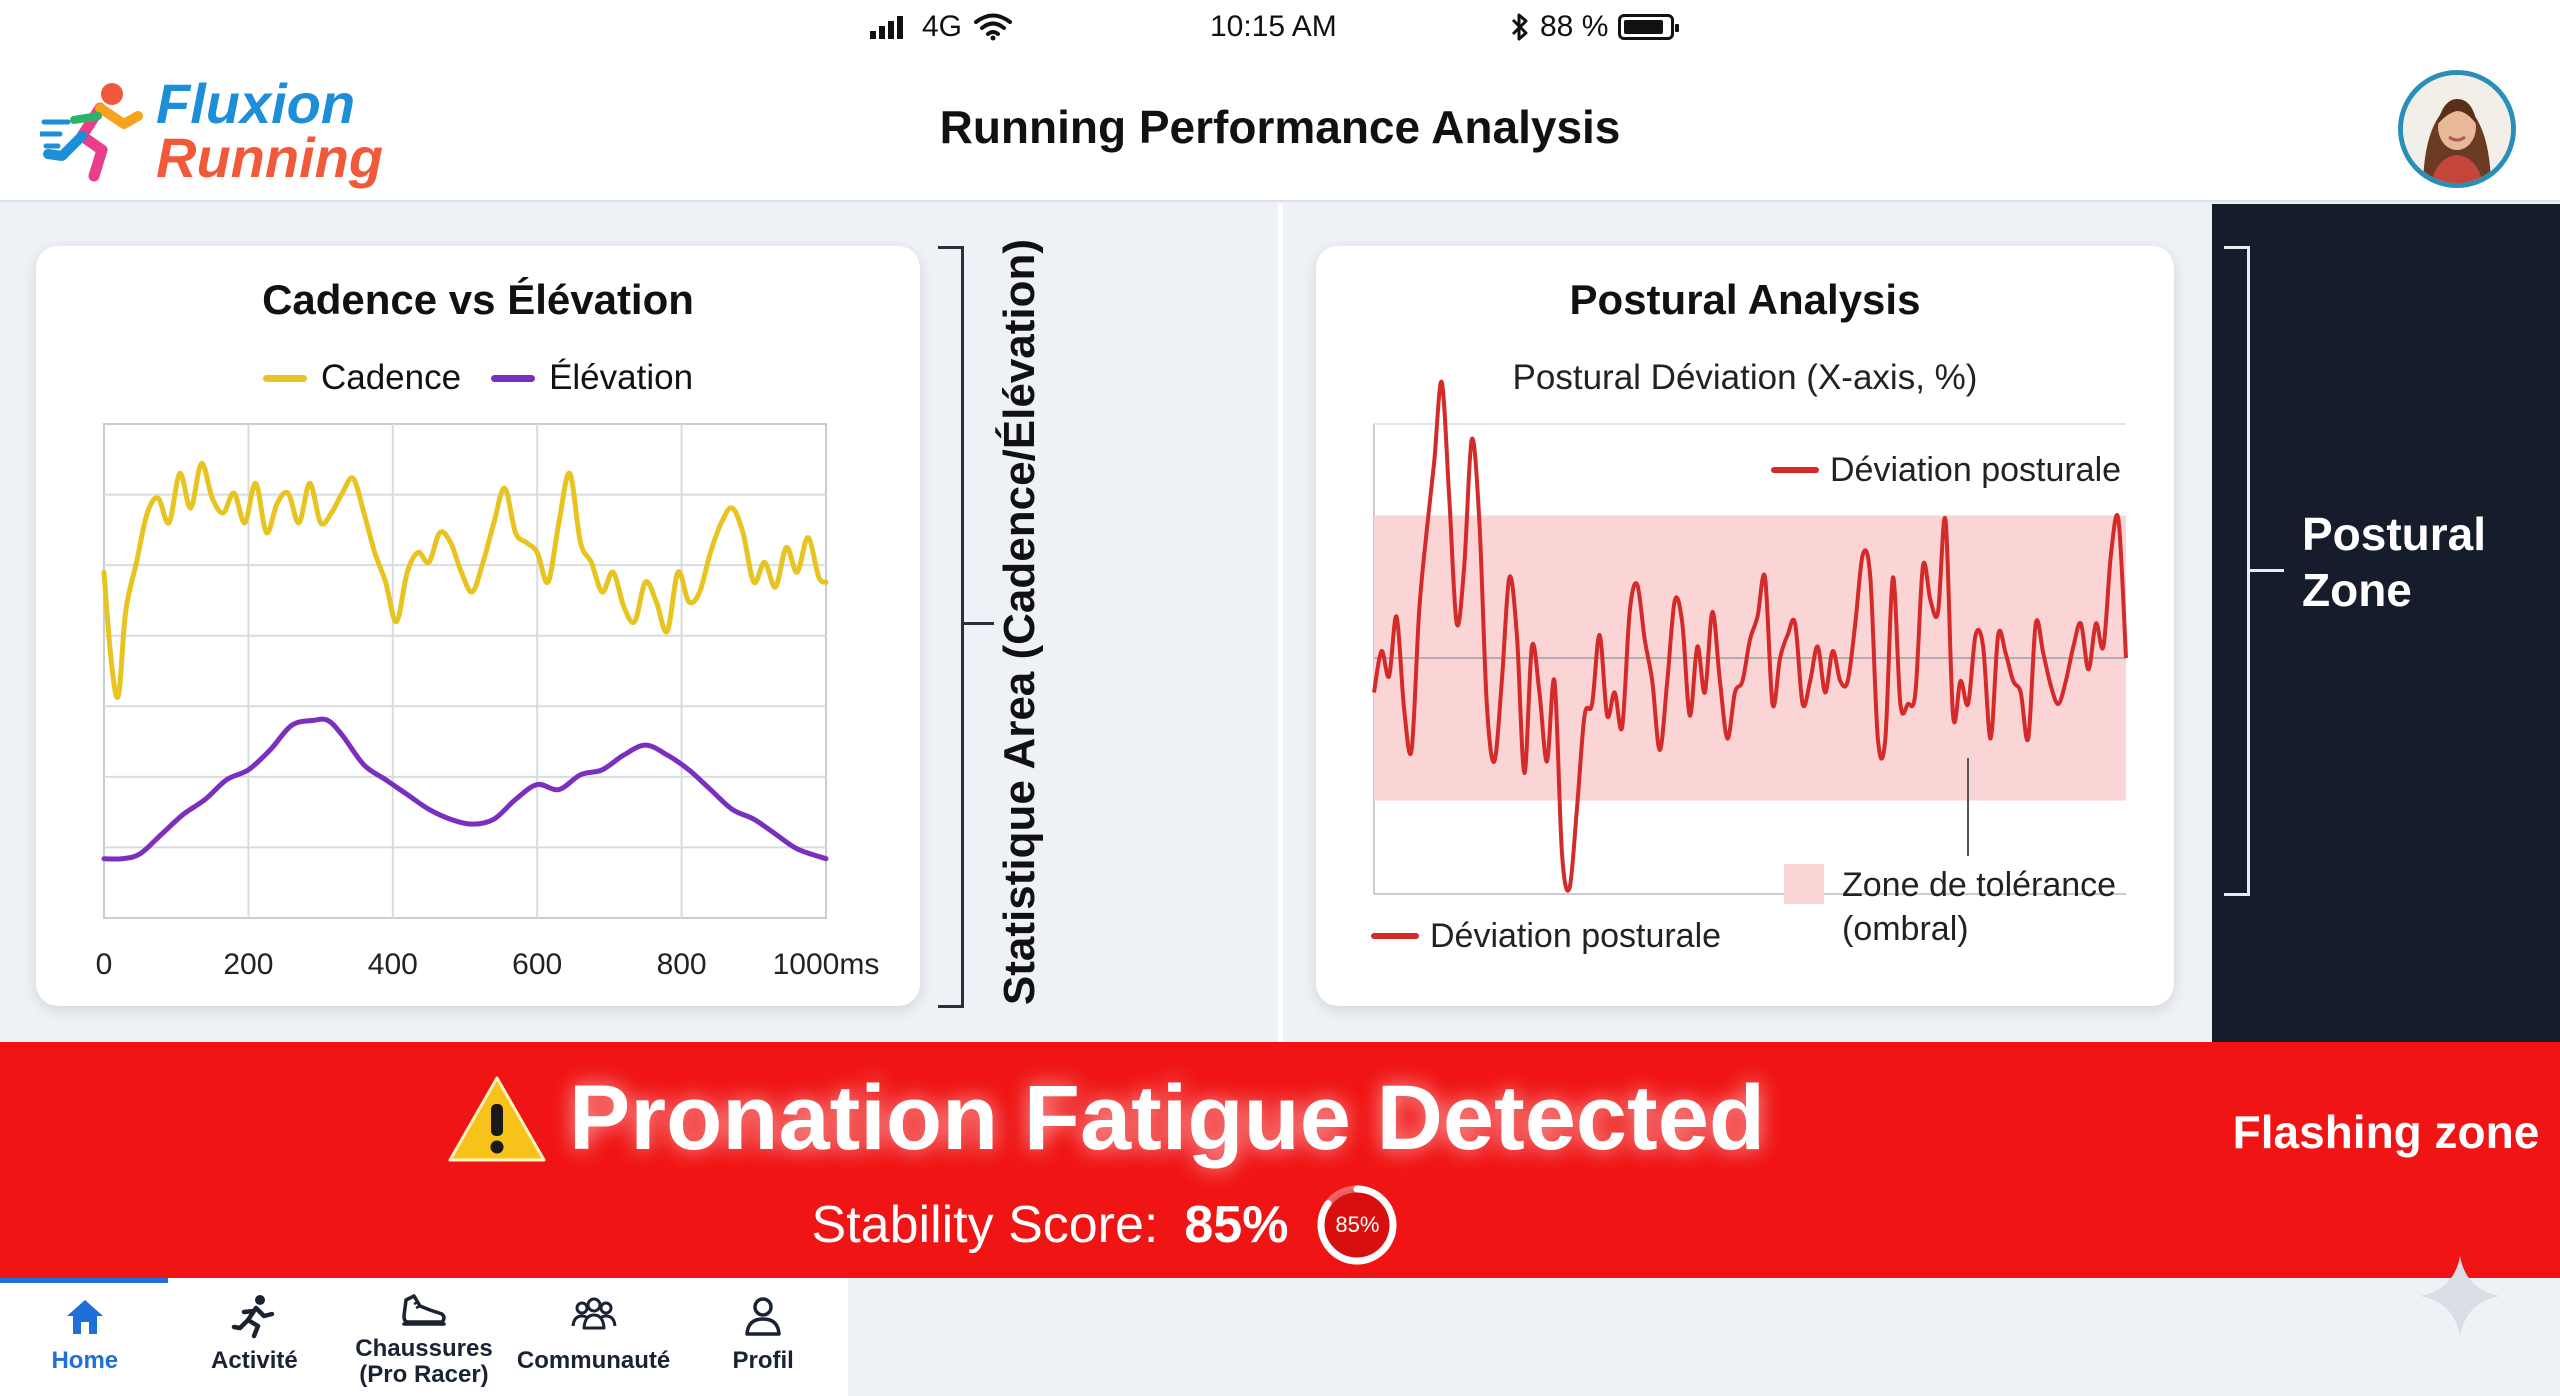 The width and height of the screenshot is (2560, 1396). Describe the element at coordinates (1019, 622) in the screenshot. I see `statistique-area-label: Statistique Area (Cadence/Élévation)` at that location.